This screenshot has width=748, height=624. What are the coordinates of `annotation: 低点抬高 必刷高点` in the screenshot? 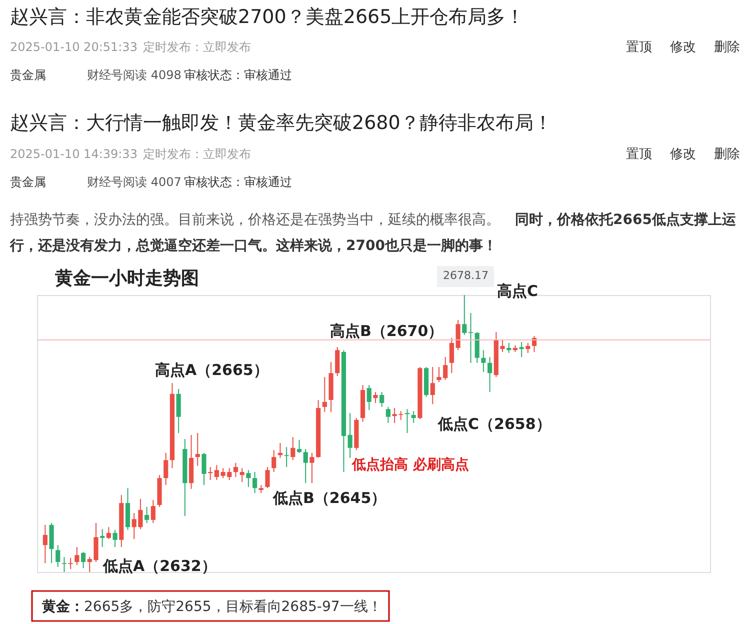 It's located at (410, 464).